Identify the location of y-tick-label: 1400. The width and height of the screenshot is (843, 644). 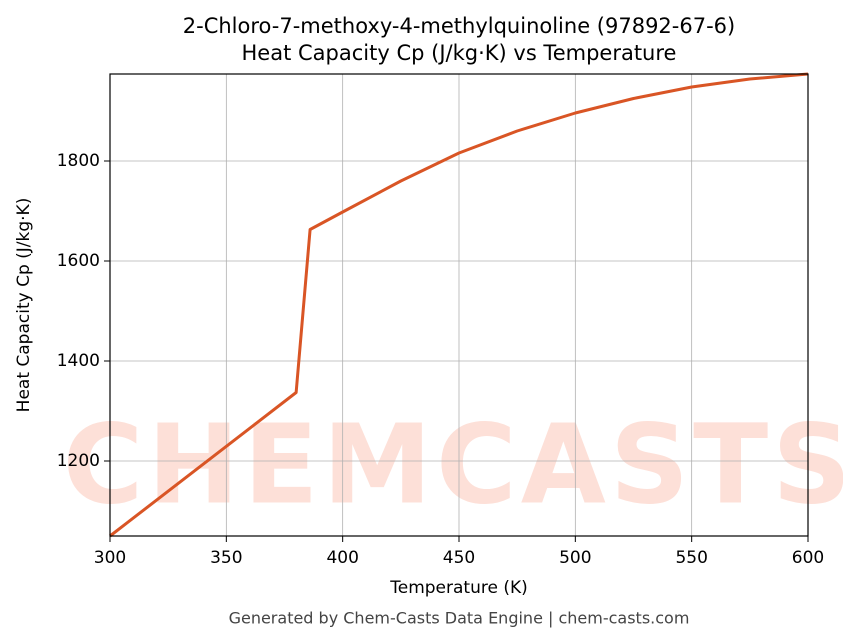
(78, 361).